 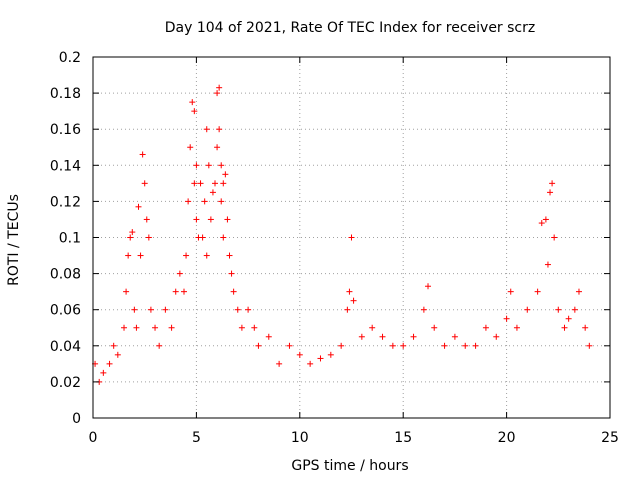 I want to click on y-tick-label: 0.04, so click(x=65, y=347).